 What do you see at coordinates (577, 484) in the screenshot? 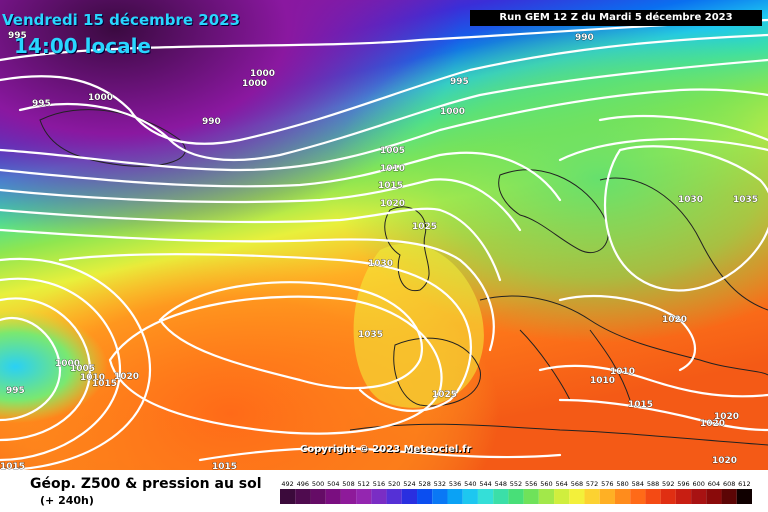
I see `scale-label: 568` at bounding box center [577, 484].